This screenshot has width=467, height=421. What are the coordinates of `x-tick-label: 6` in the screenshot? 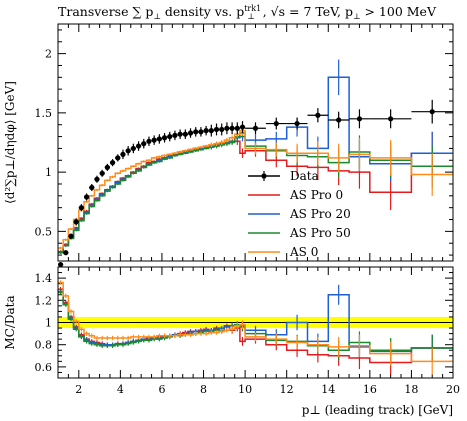 It's located at (161, 389).